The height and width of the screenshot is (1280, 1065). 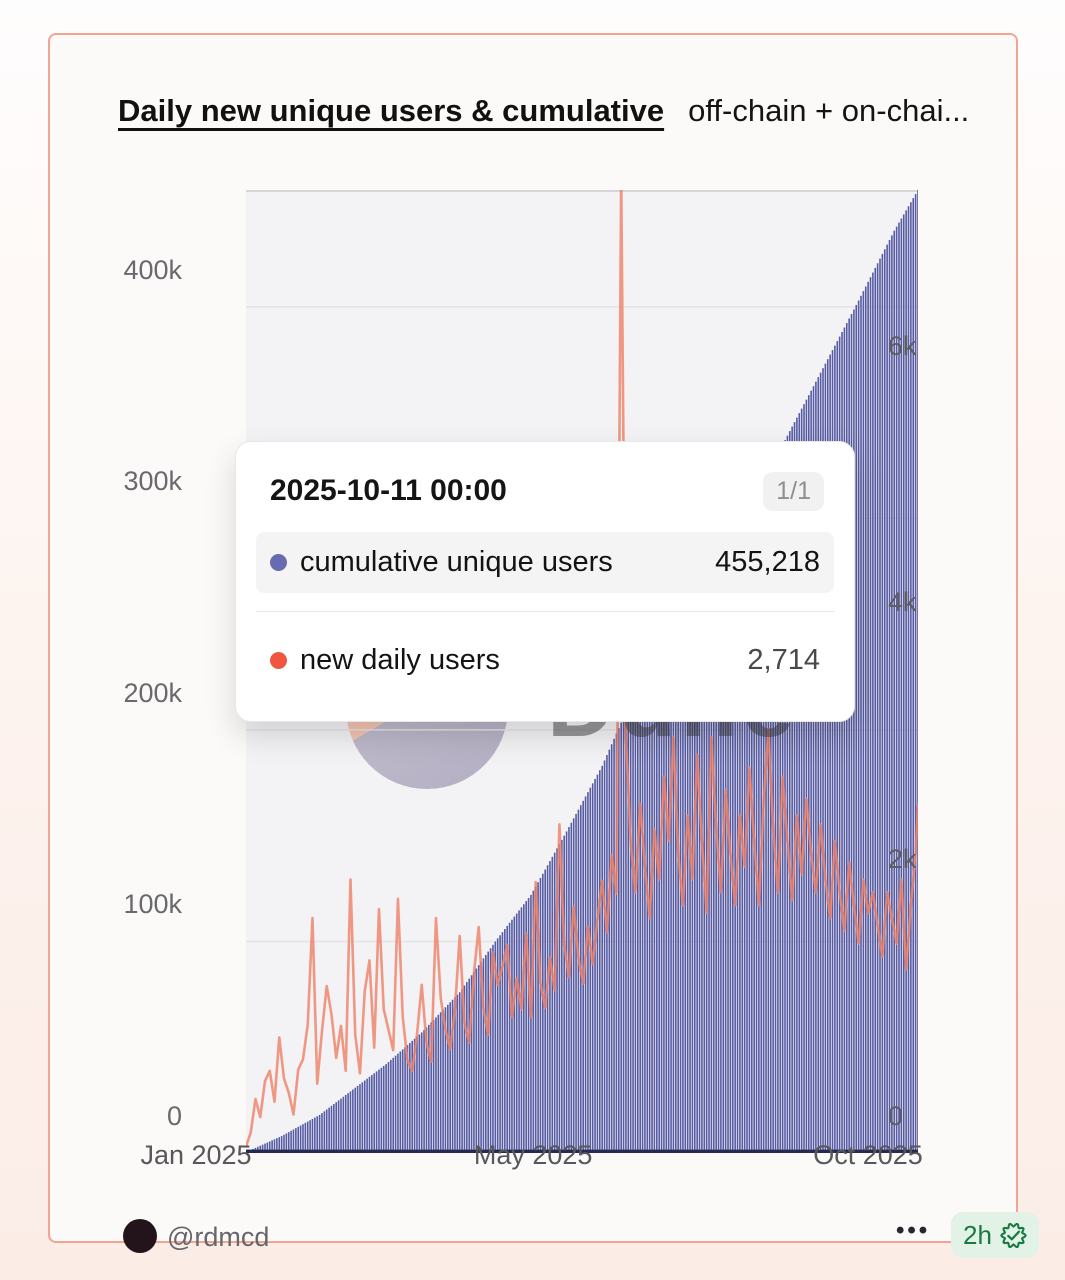 What do you see at coordinates (278, 660) in the screenshot?
I see `daily-series-dot-icon` at bounding box center [278, 660].